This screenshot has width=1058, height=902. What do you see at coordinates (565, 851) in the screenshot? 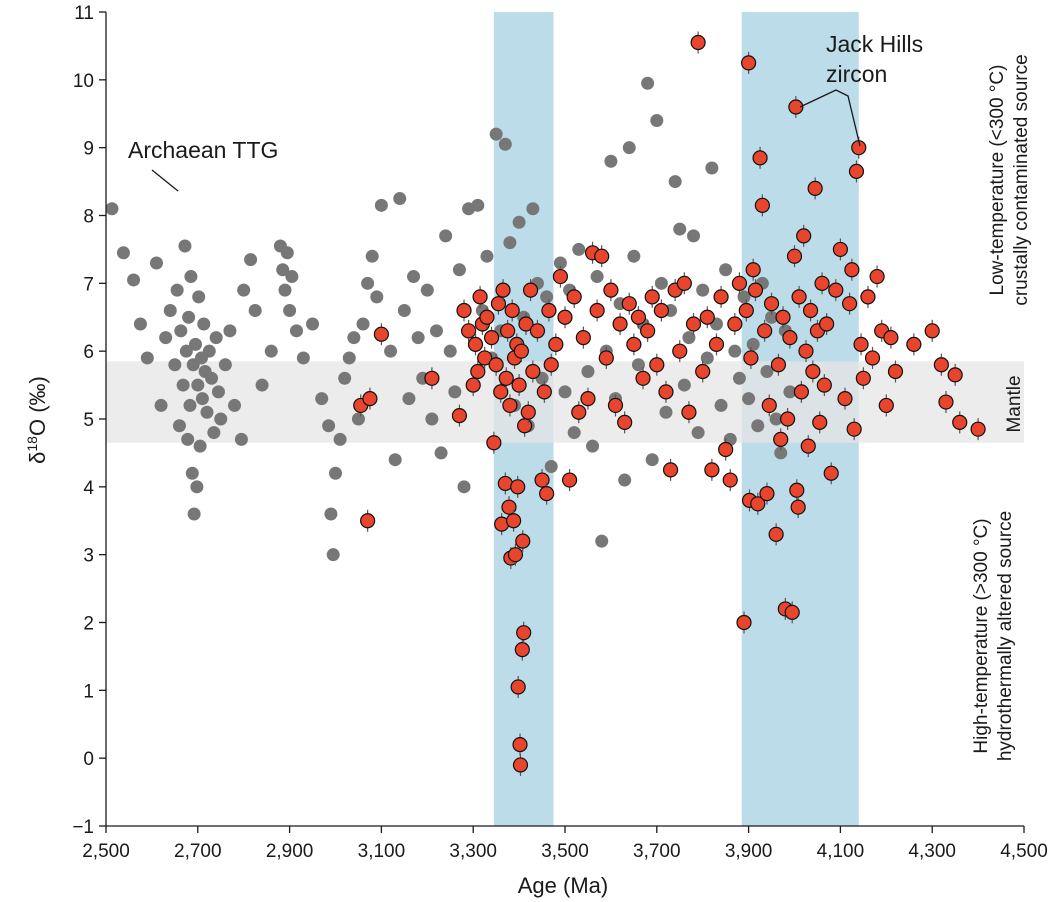
I see `x-tick-label: 3,500` at bounding box center [565, 851].